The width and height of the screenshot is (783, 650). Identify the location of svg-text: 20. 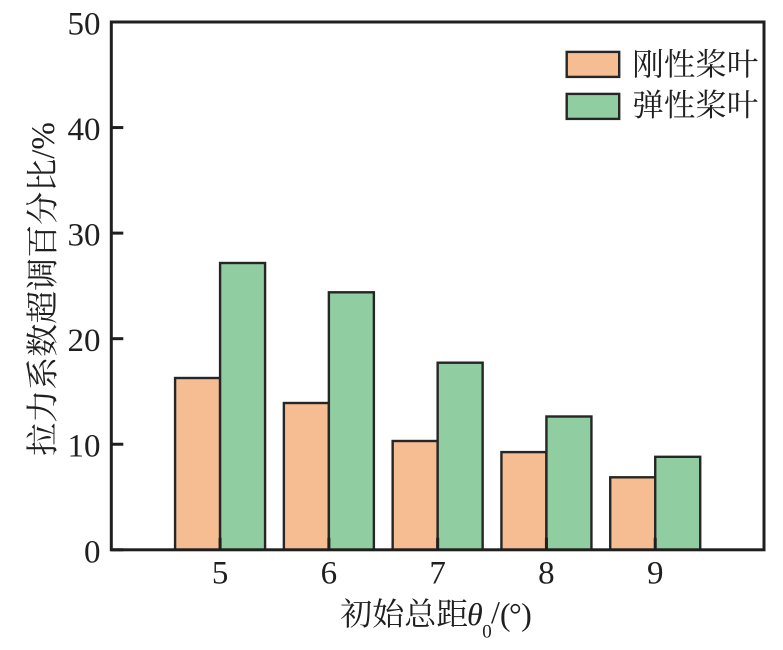
(84, 341).